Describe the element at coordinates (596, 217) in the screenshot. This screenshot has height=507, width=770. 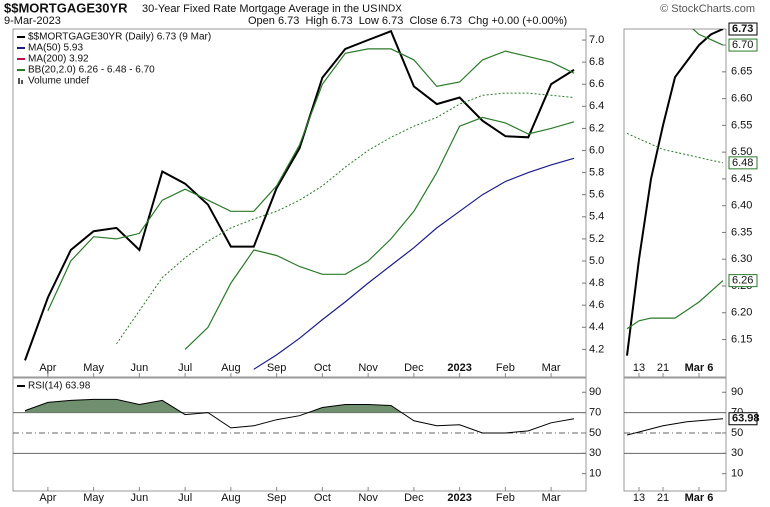
I see `y-tick-label: 5.4` at that location.